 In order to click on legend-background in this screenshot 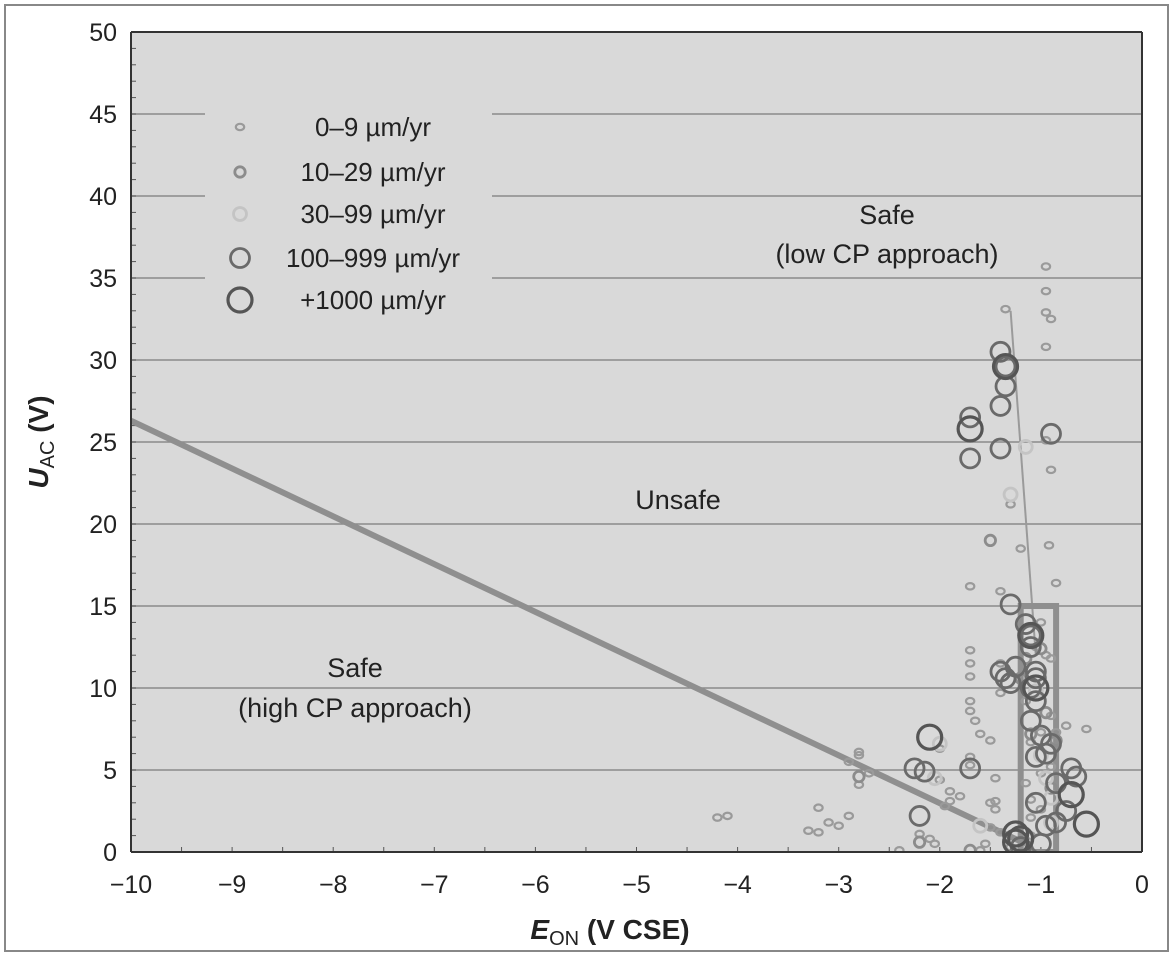, I will do `click(348, 215)`.